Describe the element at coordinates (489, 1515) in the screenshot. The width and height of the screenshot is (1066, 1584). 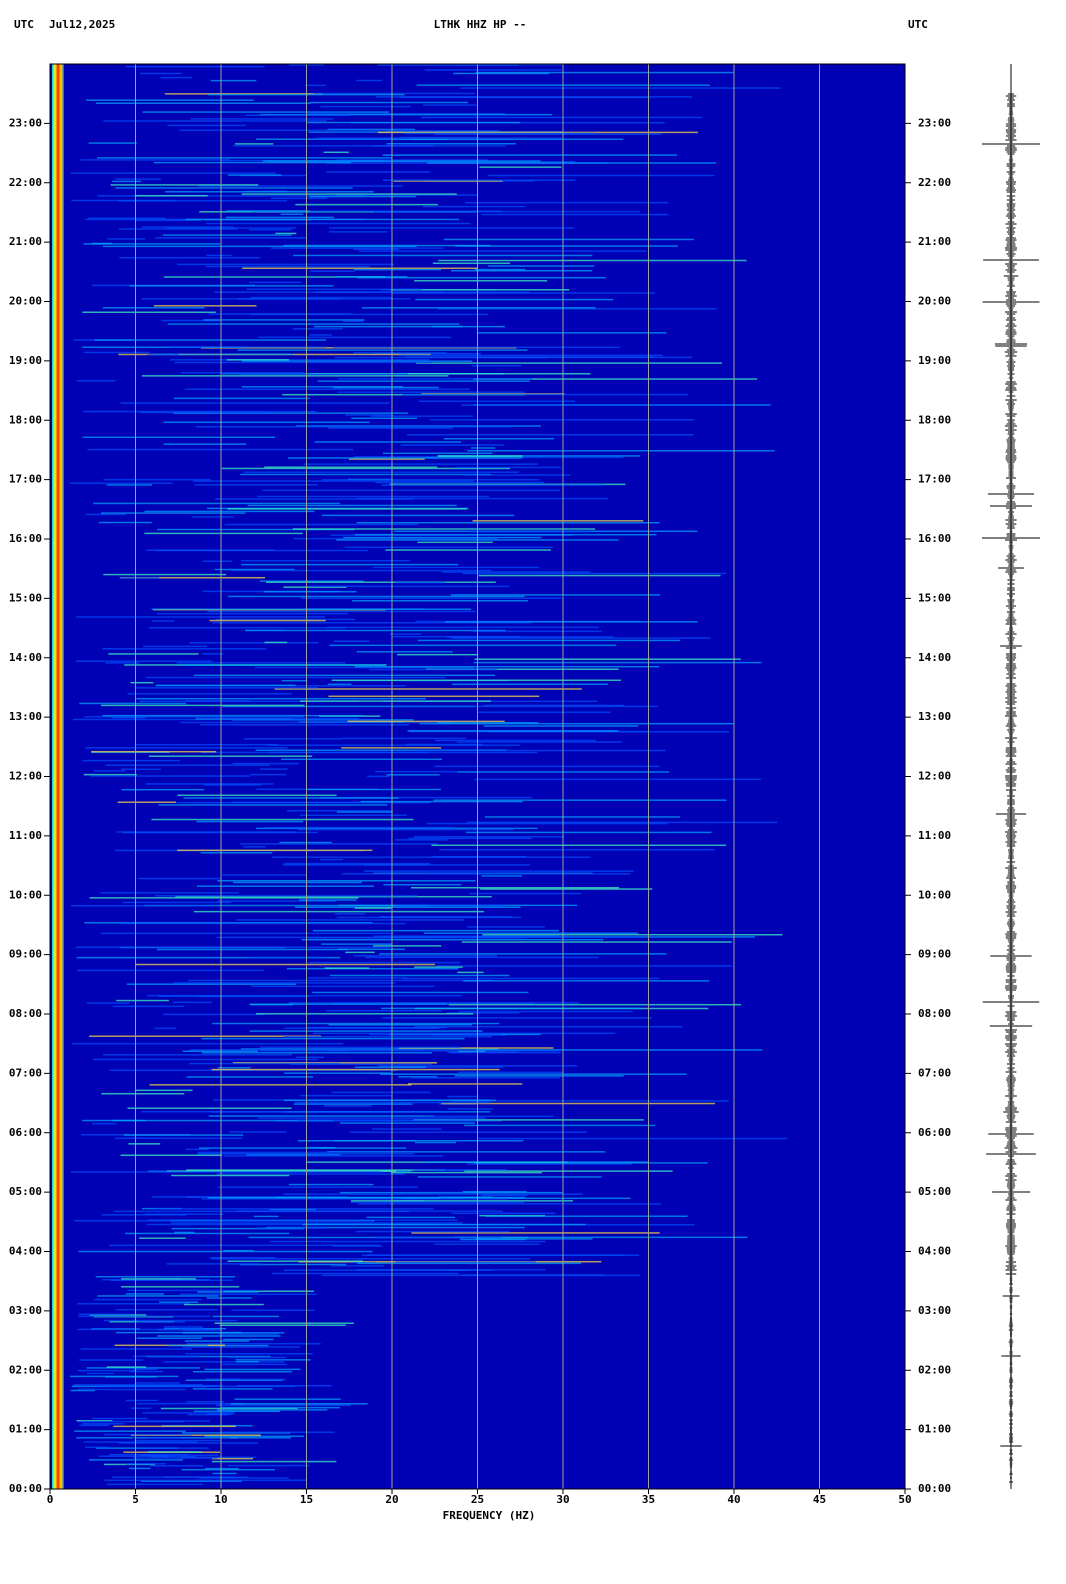
I see `x-axis-label: FREQUENCY (HZ)` at that location.